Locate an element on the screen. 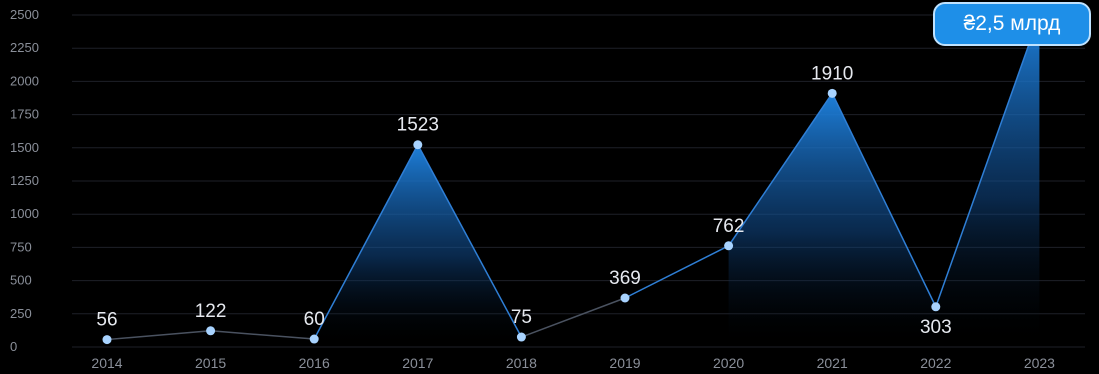 Image resolution: width=1099 pixels, height=374 pixels. x-tick-label: 2019 is located at coordinates (624, 363).